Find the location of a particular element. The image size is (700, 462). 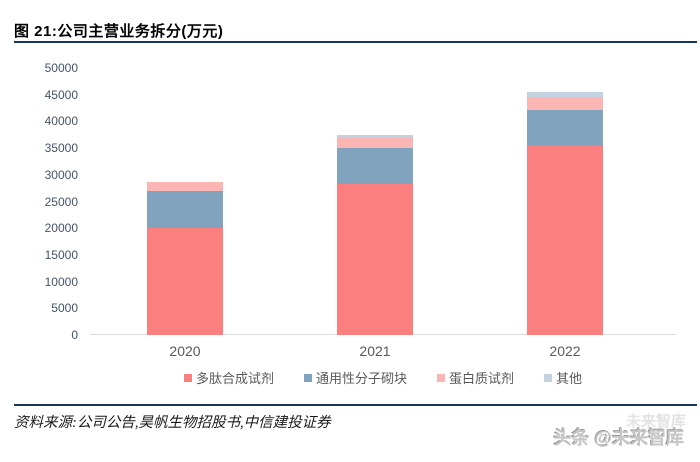

legend-label: 多肽合成试剂 is located at coordinates (234, 378).